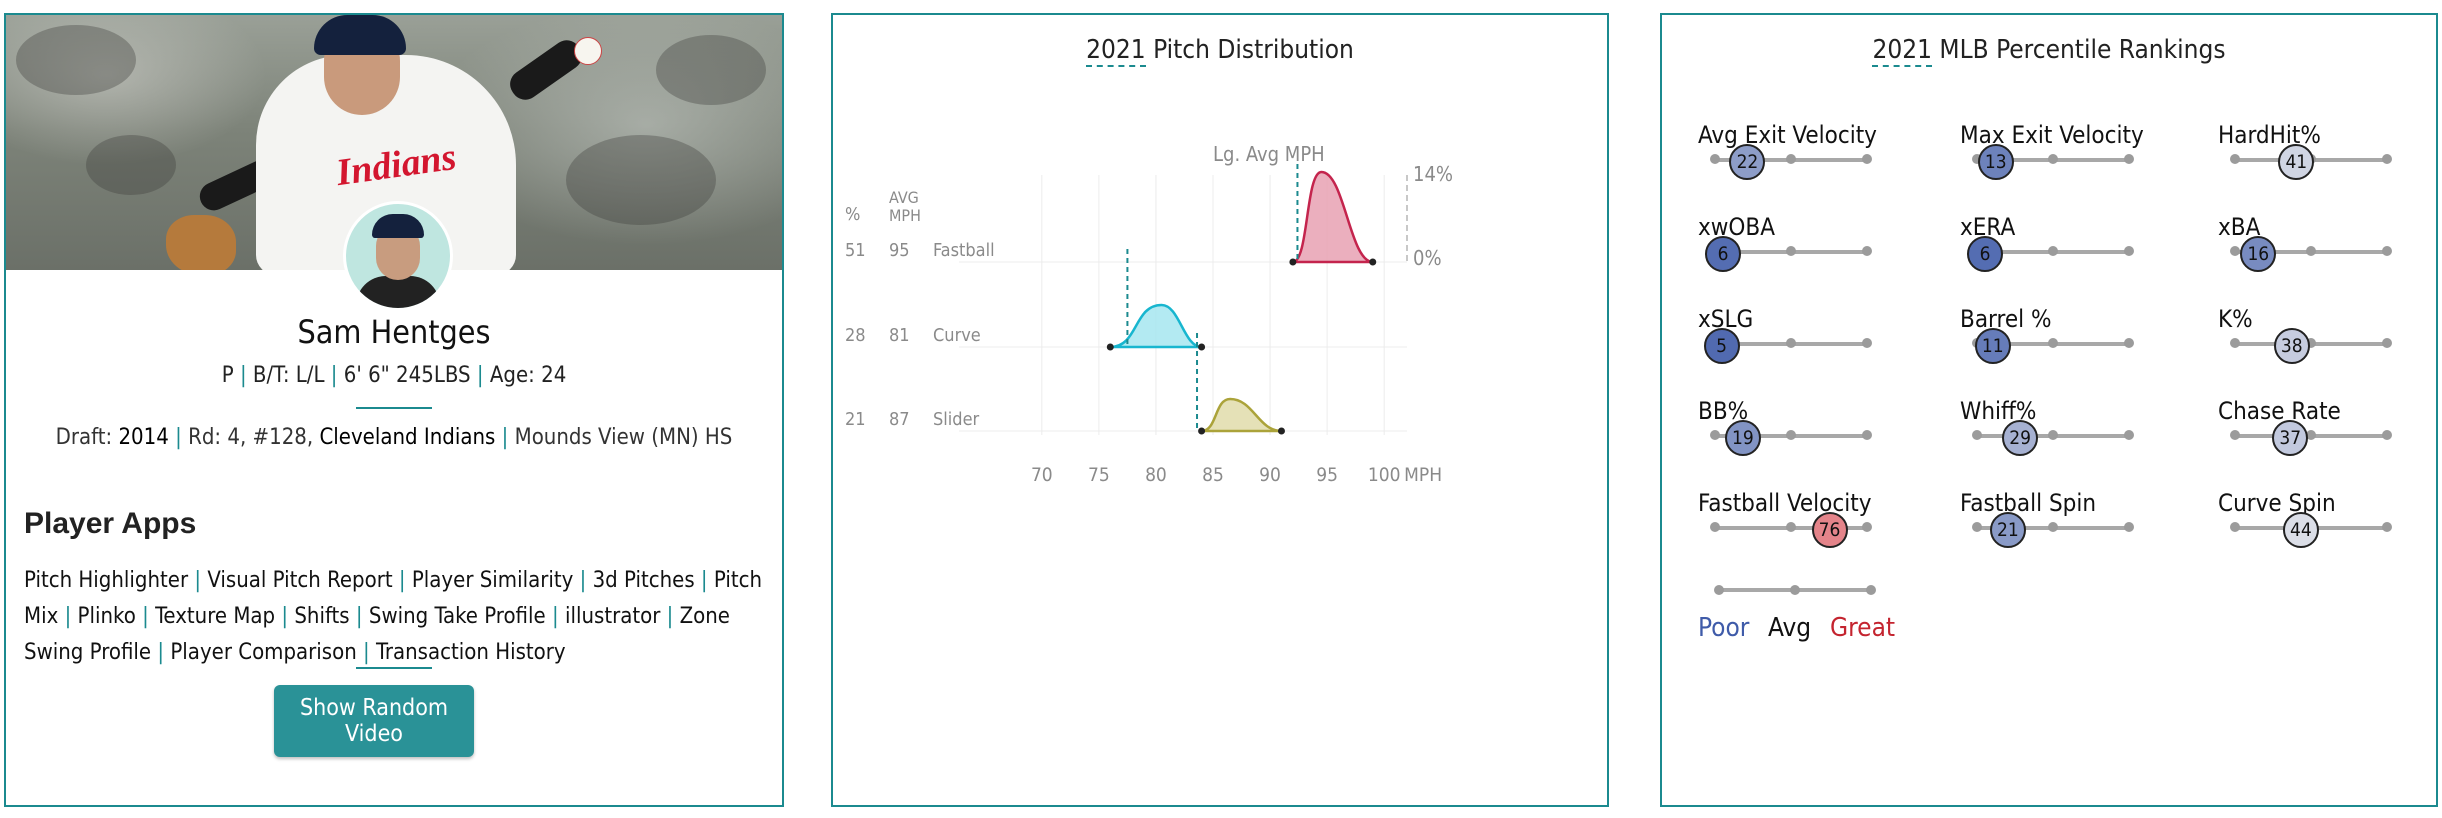  What do you see at coordinates (2328, 340) in the screenshot?
I see `percentile-metric: K% 38` at bounding box center [2328, 340].